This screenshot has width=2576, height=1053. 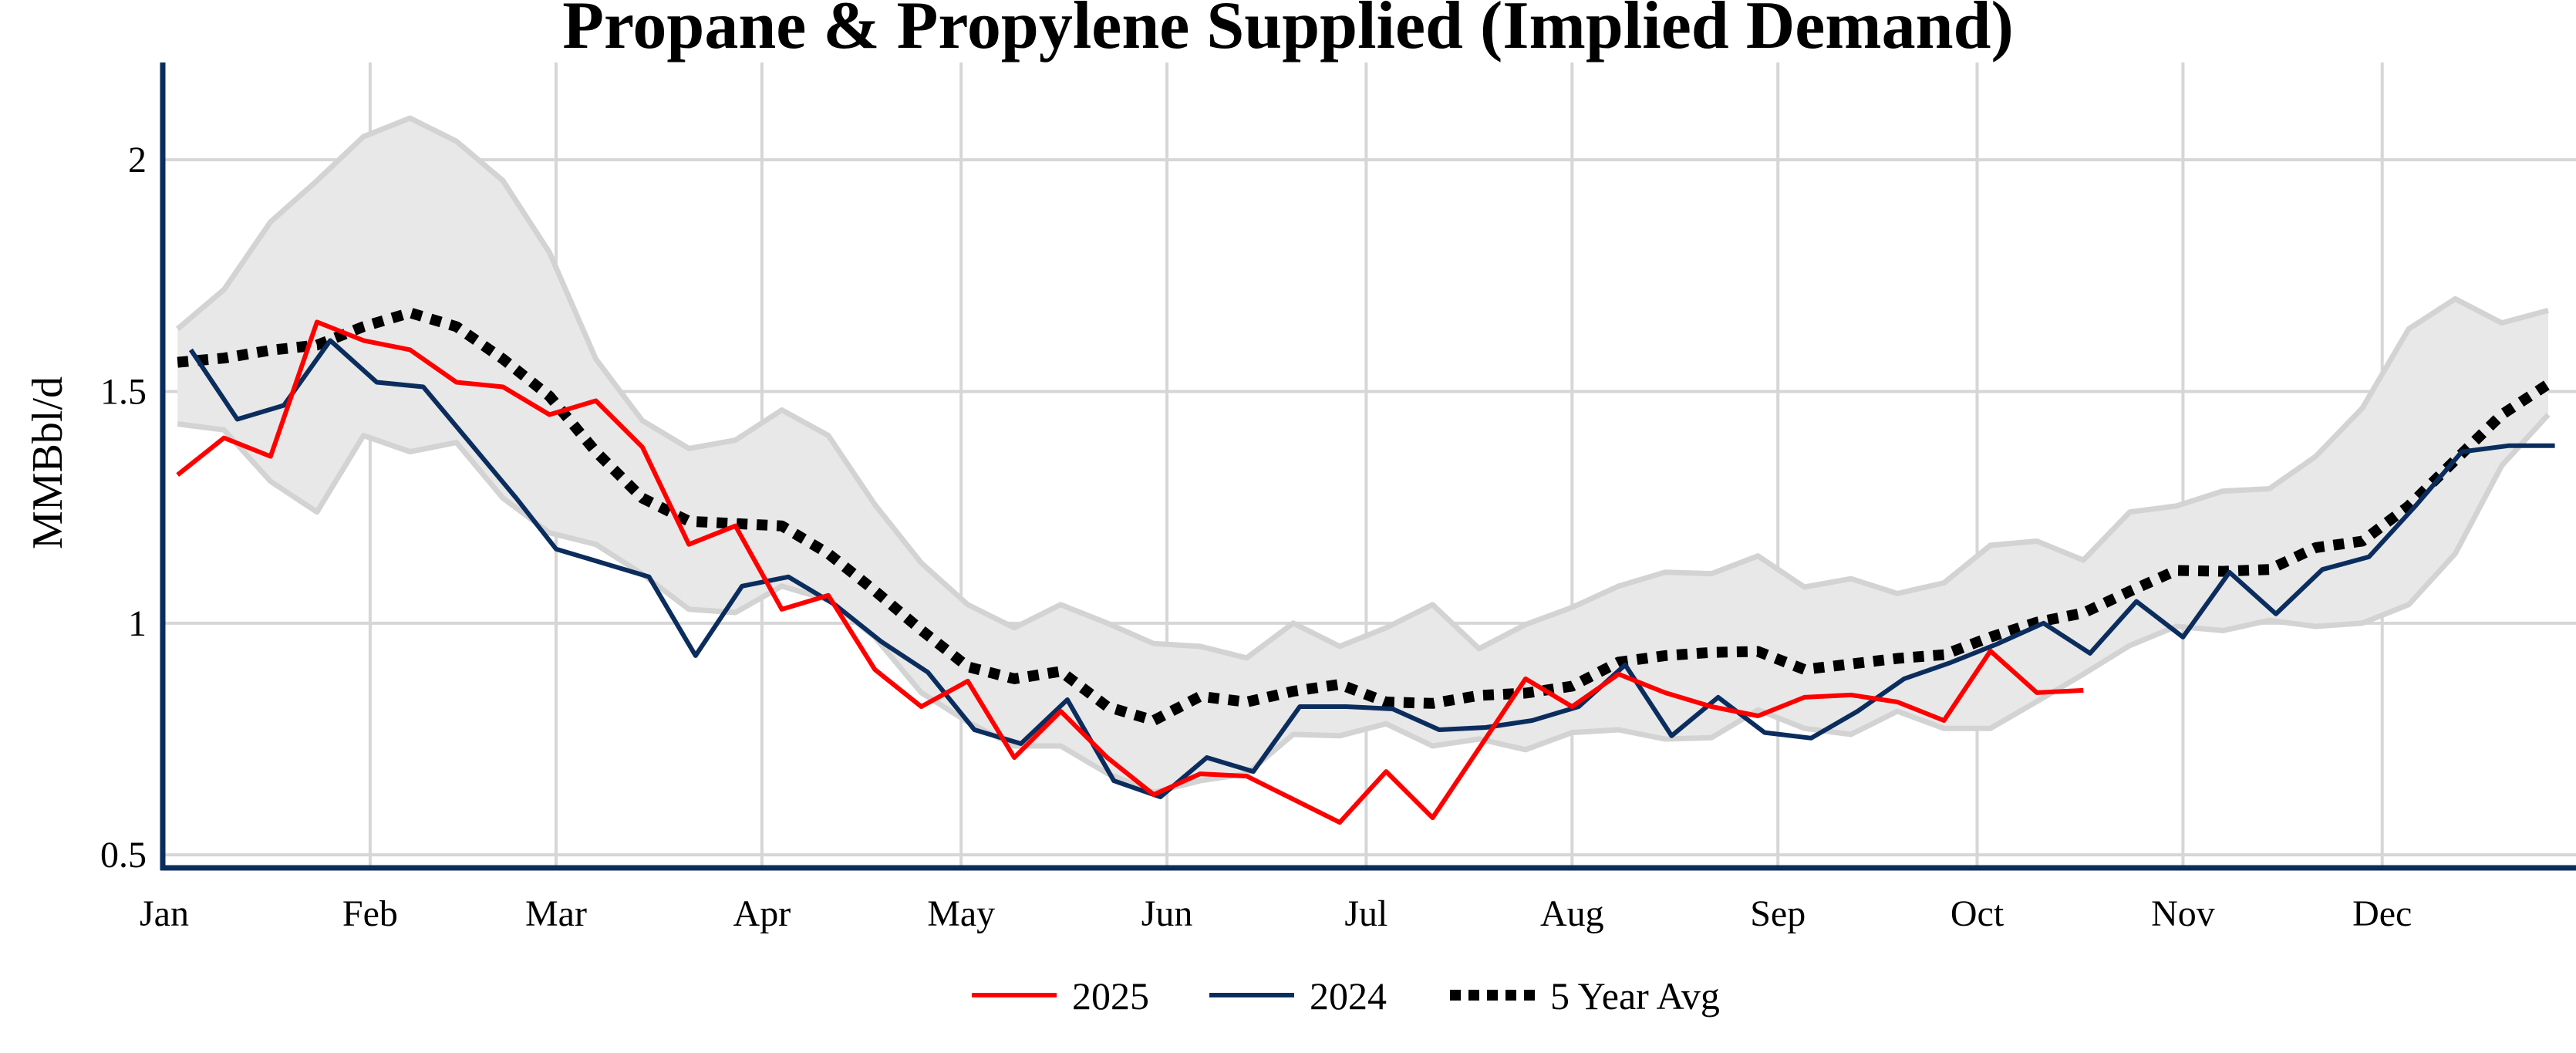 I want to click on x-tick-label: Jul, so click(x=1365, y=914).